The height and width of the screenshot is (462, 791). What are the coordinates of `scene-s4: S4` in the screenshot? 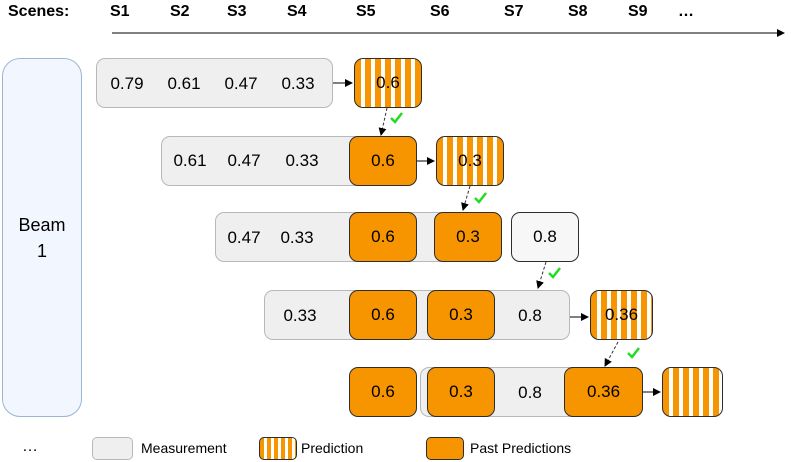 It's located at (297, 11).